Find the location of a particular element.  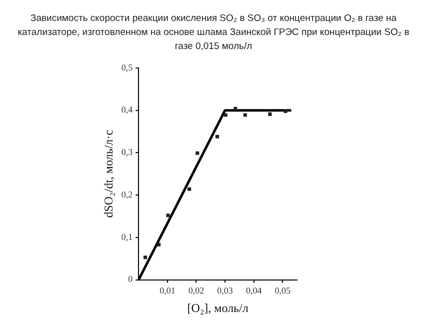

y-tick-label: 0,1 is located at coordinates (127, 237).